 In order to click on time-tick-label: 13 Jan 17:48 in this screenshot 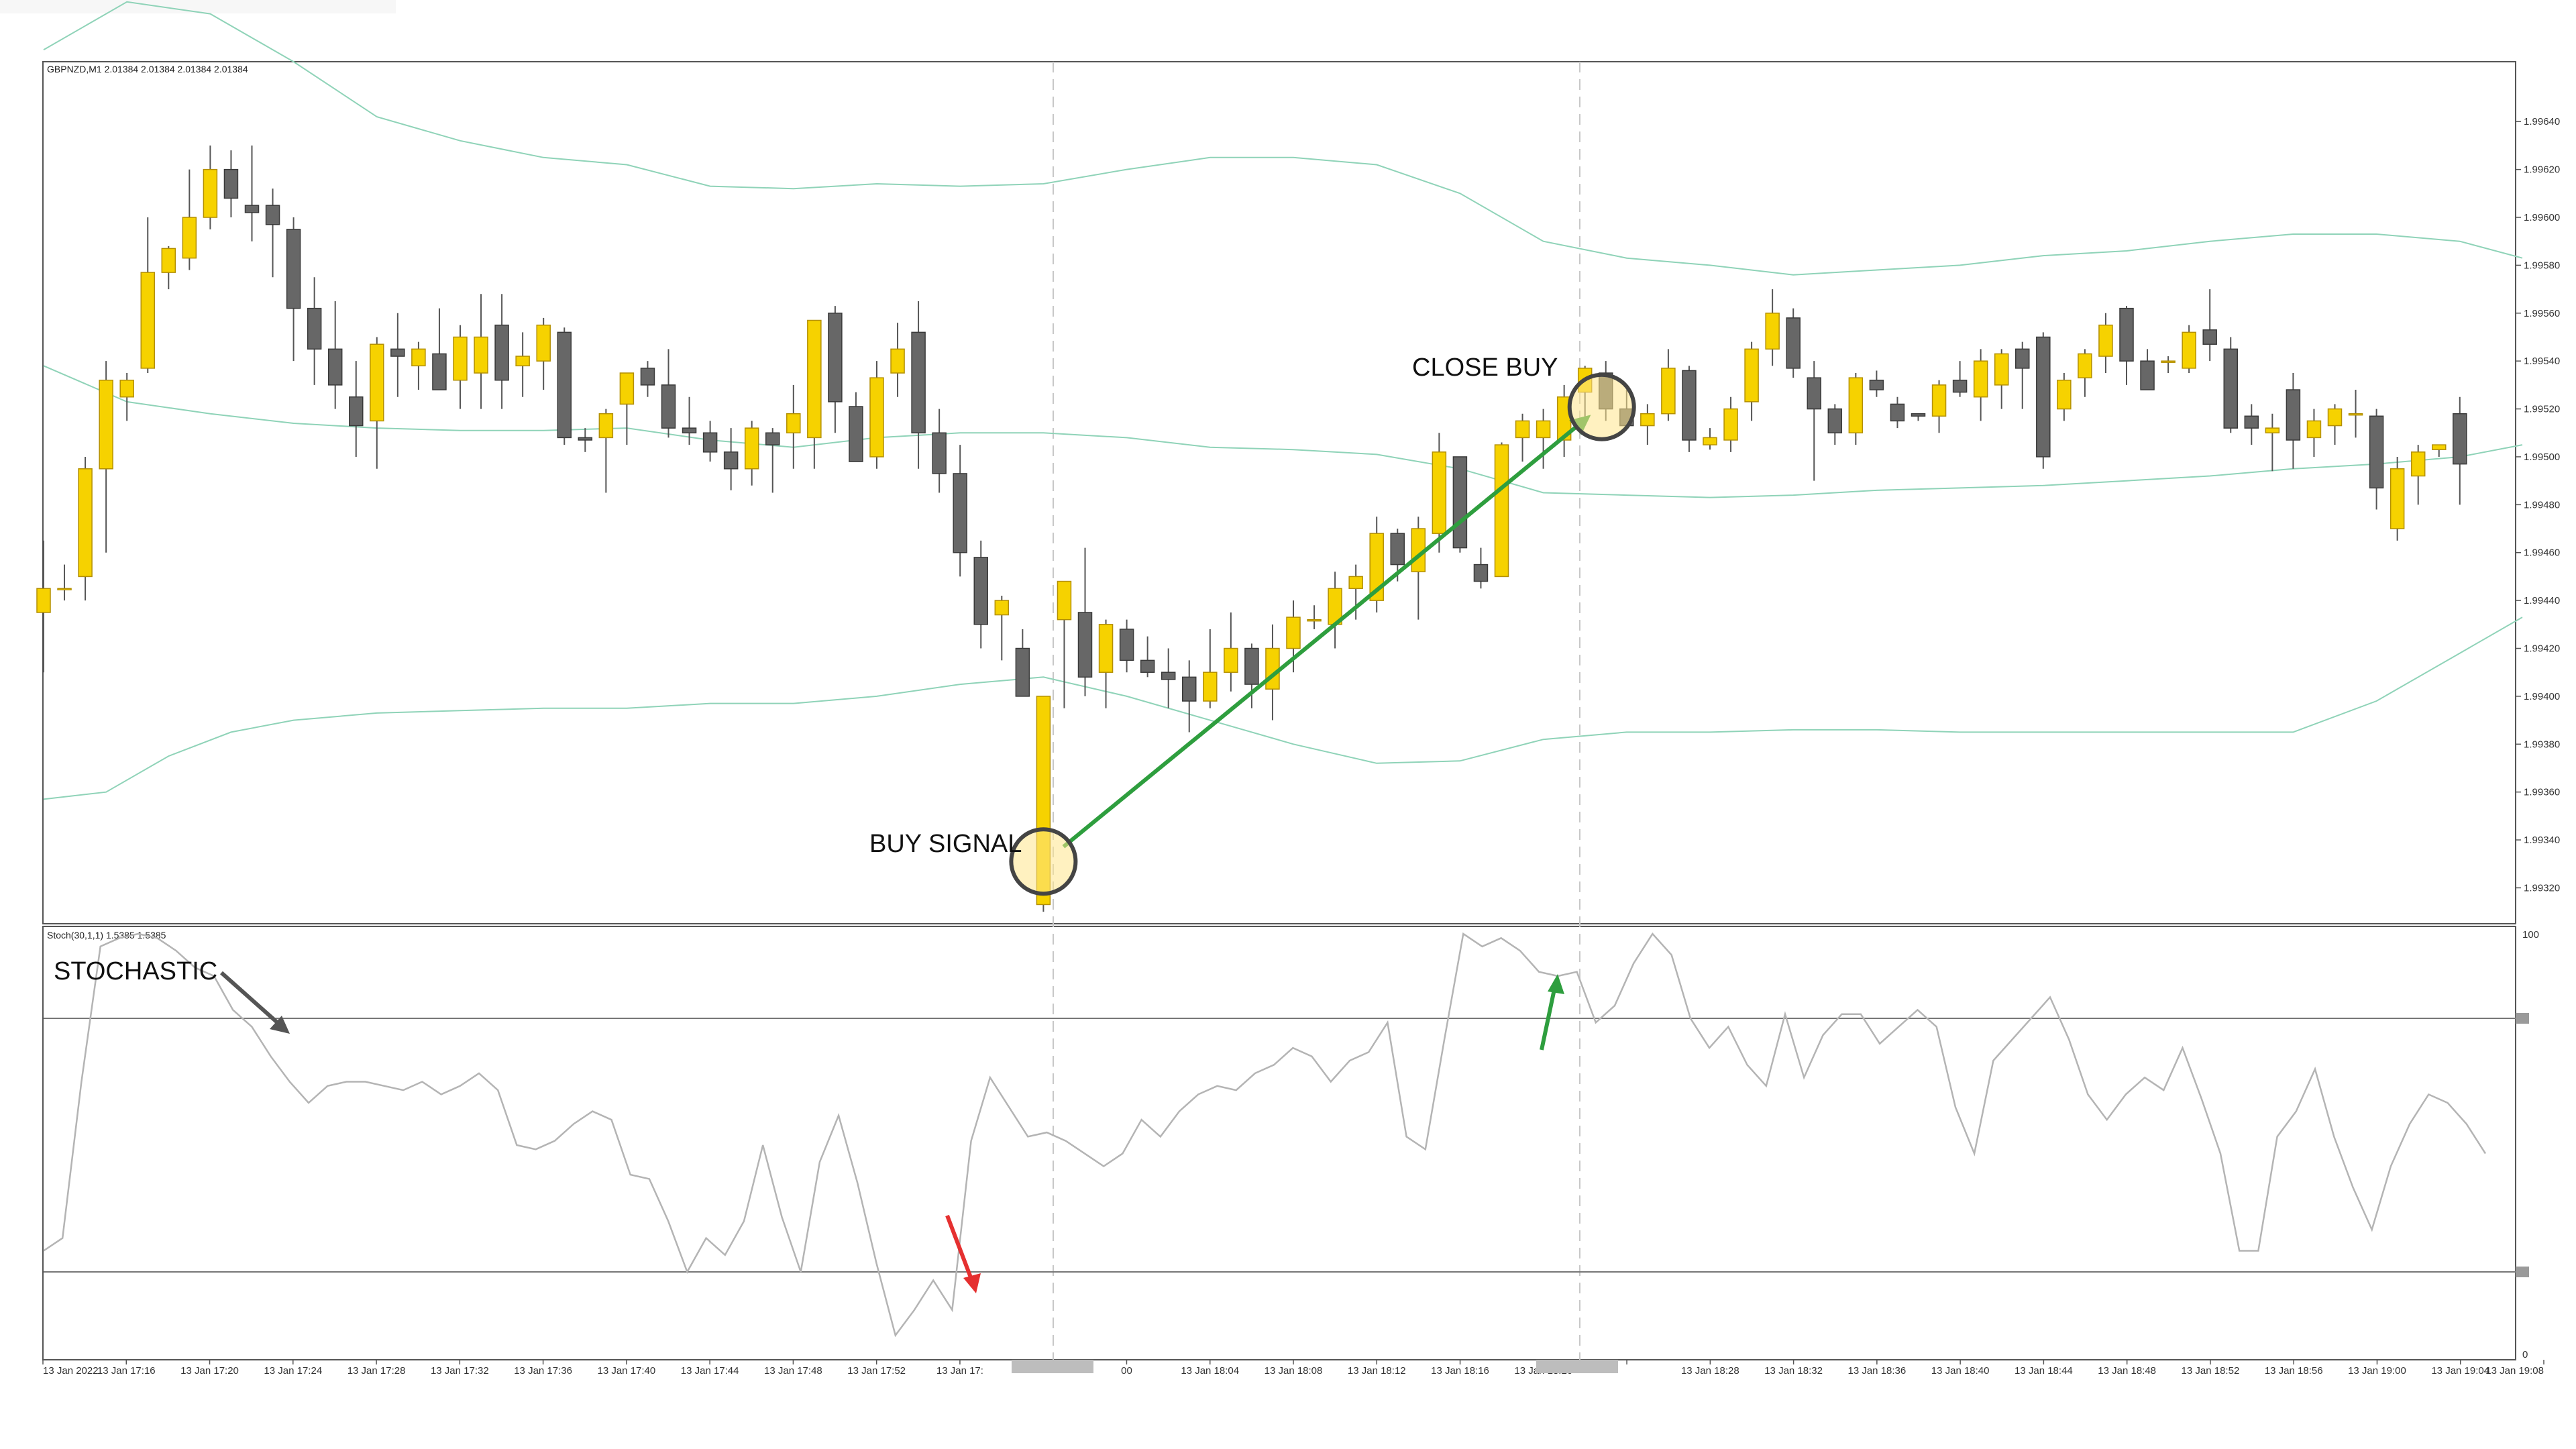, I will do `click(793, 1371)`.